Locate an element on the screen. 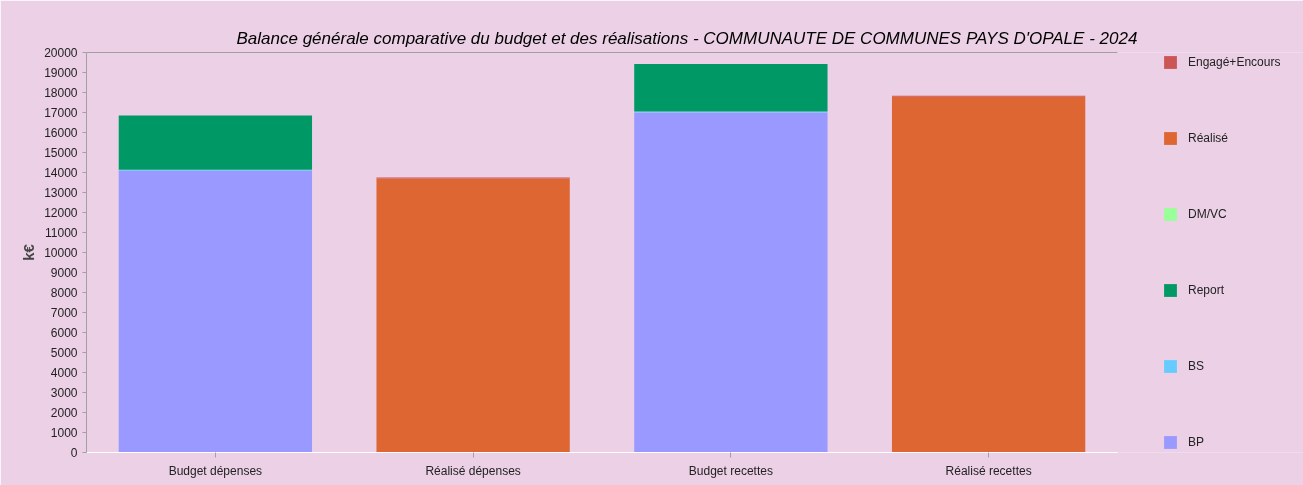  y-axis-title: k€ is located at coordinates (29, 252).